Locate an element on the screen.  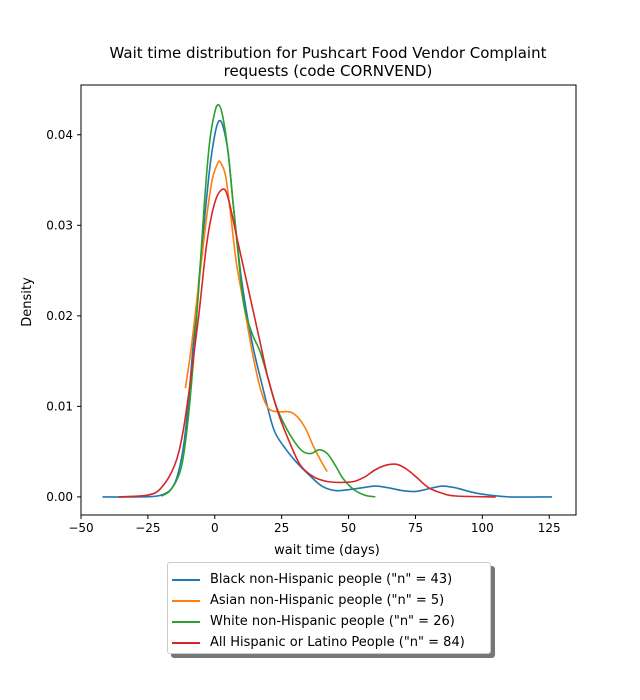
y-axis-label: Density is located at coordinates (27, 302).